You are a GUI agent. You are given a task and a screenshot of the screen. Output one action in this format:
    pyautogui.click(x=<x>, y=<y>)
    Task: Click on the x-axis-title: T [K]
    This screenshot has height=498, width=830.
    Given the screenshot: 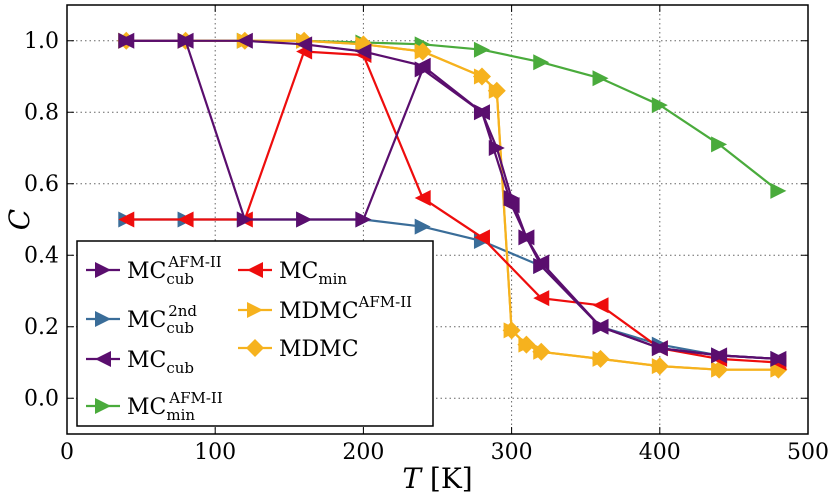 What is the action you would take?
    pyautogui.click(x=437, y=478)
    